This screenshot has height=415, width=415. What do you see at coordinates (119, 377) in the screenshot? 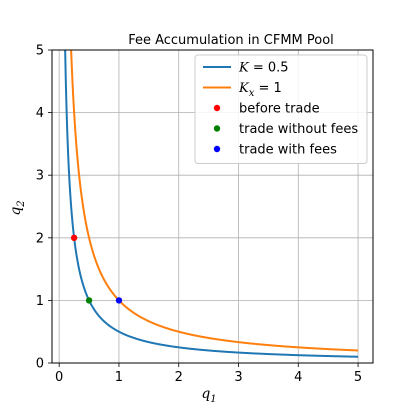
I see `x-tick-label: 1` at bounding box center [119, 377].